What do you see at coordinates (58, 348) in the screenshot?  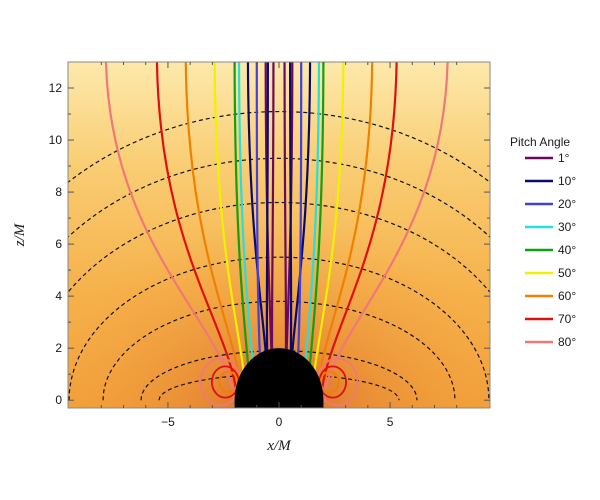 I see `y-tick-label: 2` at bounding box center [58, 348].